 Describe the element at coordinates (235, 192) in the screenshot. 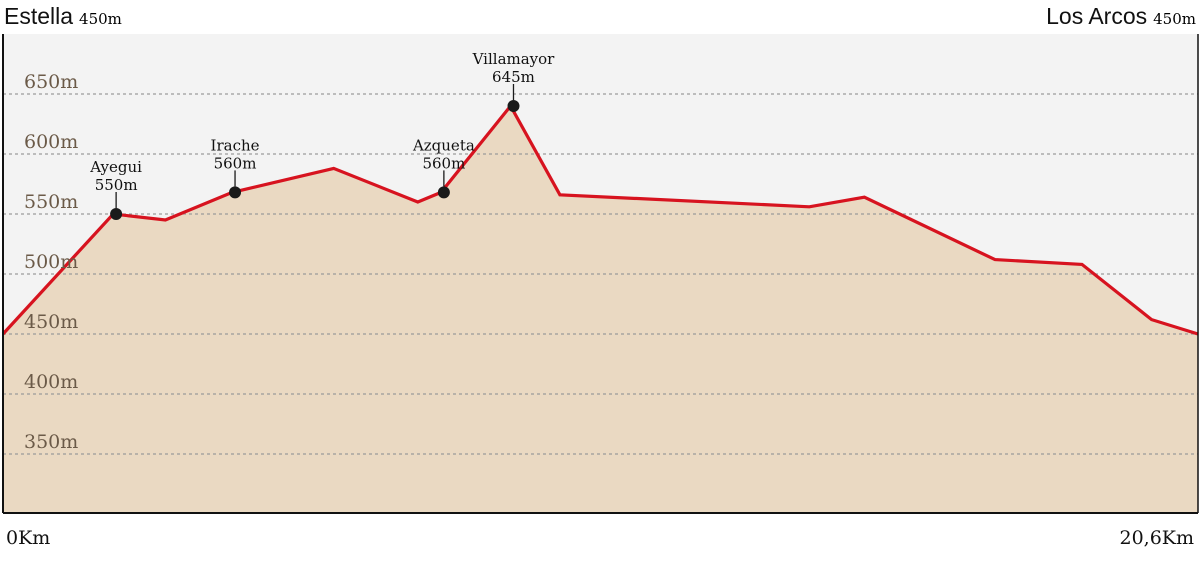

I see `waypoint-marker-irache` at that location.